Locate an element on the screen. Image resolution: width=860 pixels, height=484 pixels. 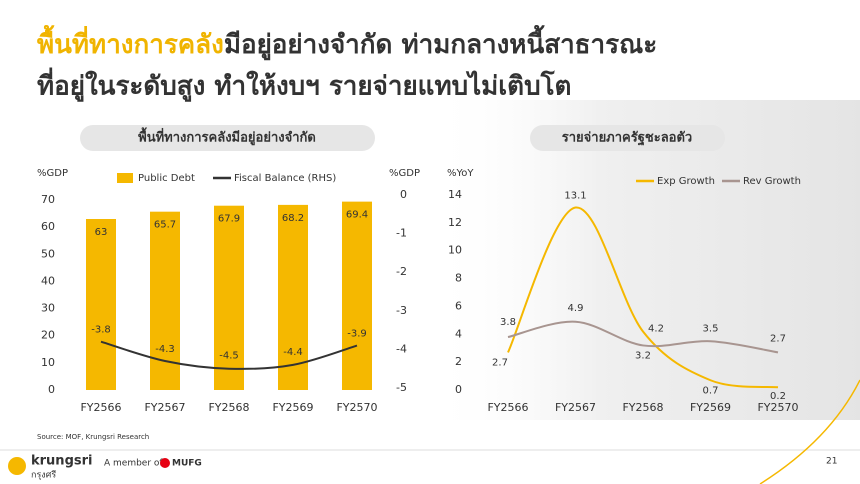
legend-label: Public Debt is located at coordinates (166, 178).